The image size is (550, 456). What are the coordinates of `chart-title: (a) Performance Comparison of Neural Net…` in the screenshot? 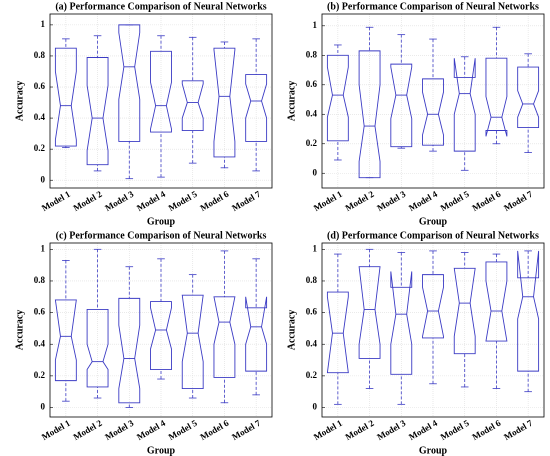 It's located at (160, 6).